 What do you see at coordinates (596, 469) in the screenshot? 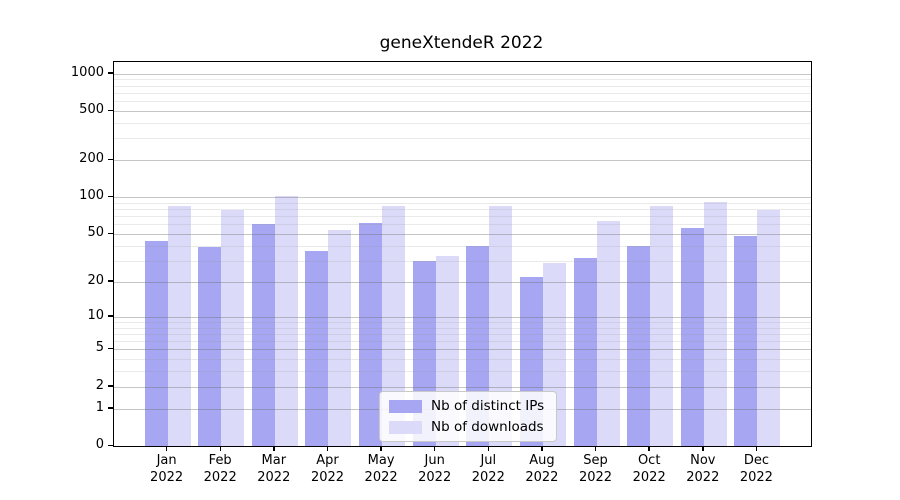
I see `x-axis-tick-label: Sep 2022` at bounding box center [596, 469].